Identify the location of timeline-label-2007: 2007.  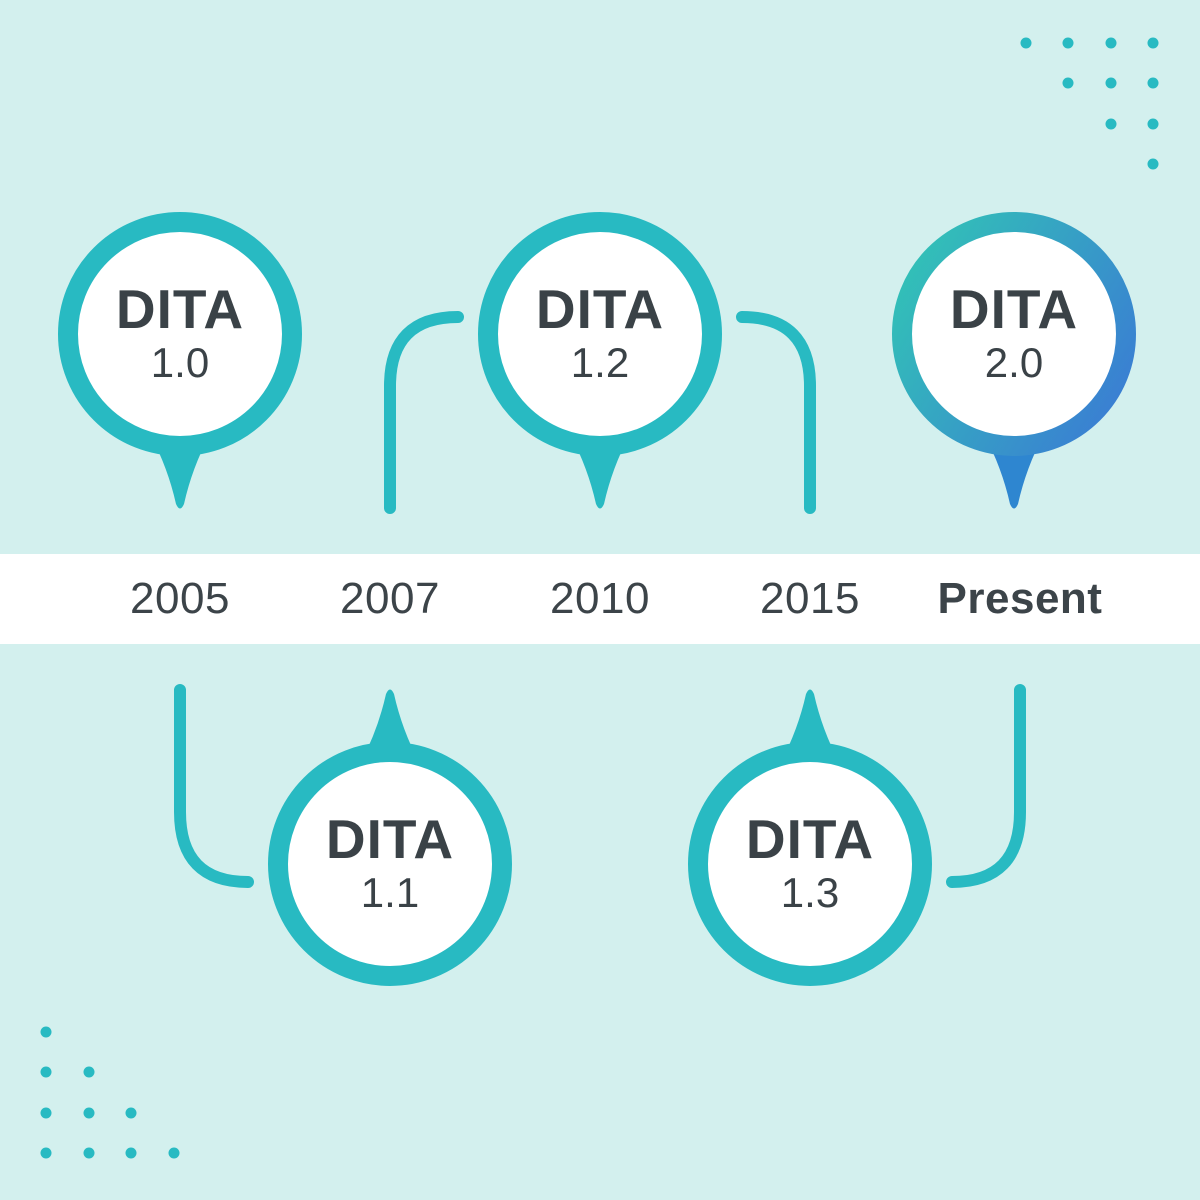
(390, 598).